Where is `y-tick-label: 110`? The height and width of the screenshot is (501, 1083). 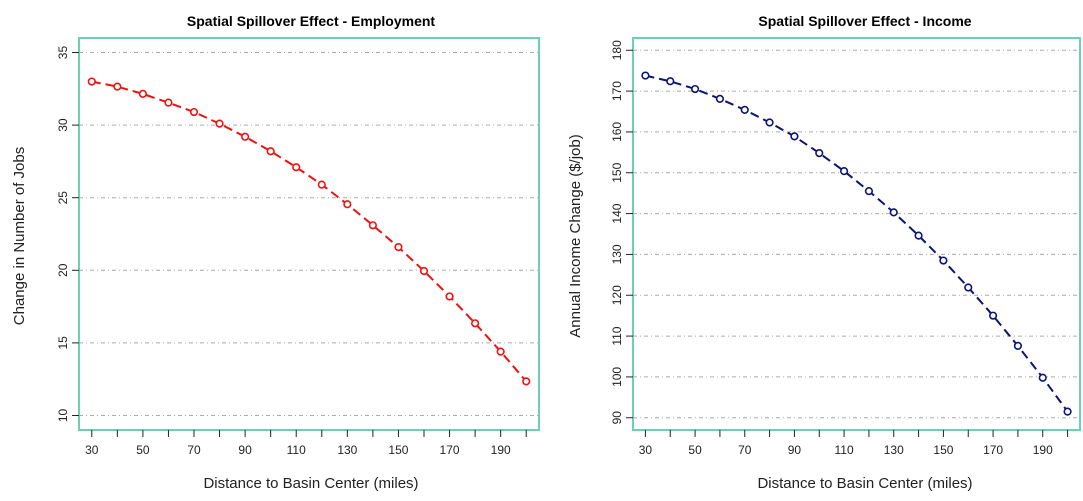
y-tick-label: 110 is located at coordinates (617, 335).